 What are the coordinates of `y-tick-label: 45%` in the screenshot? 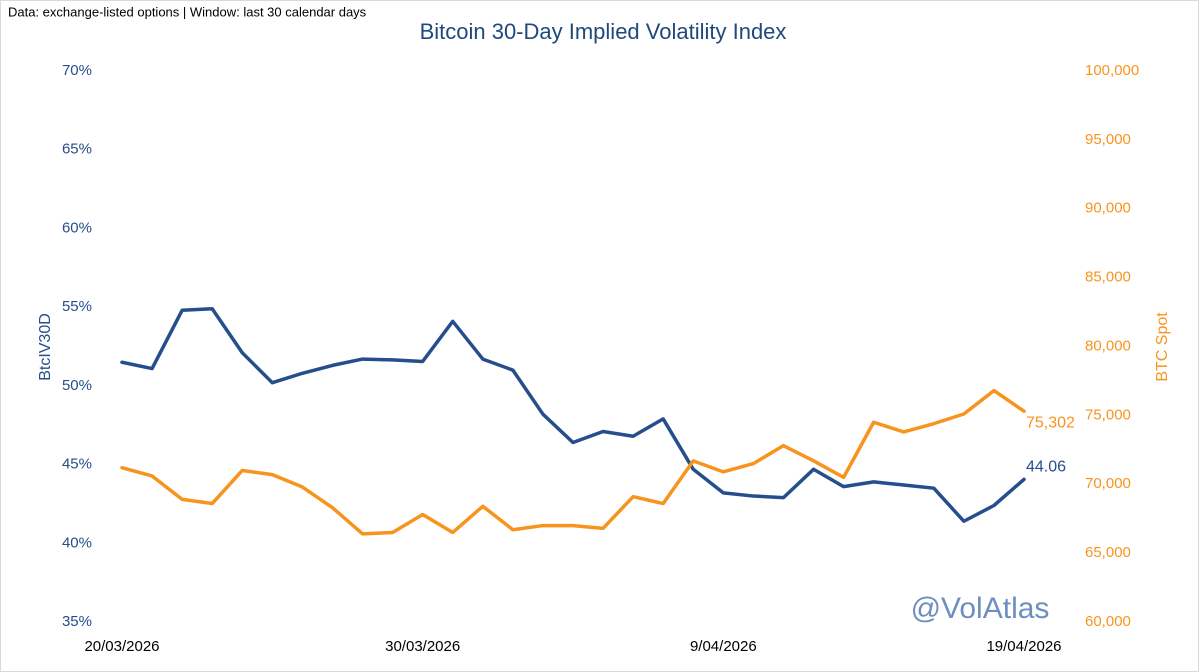 It's located at (77, 464).